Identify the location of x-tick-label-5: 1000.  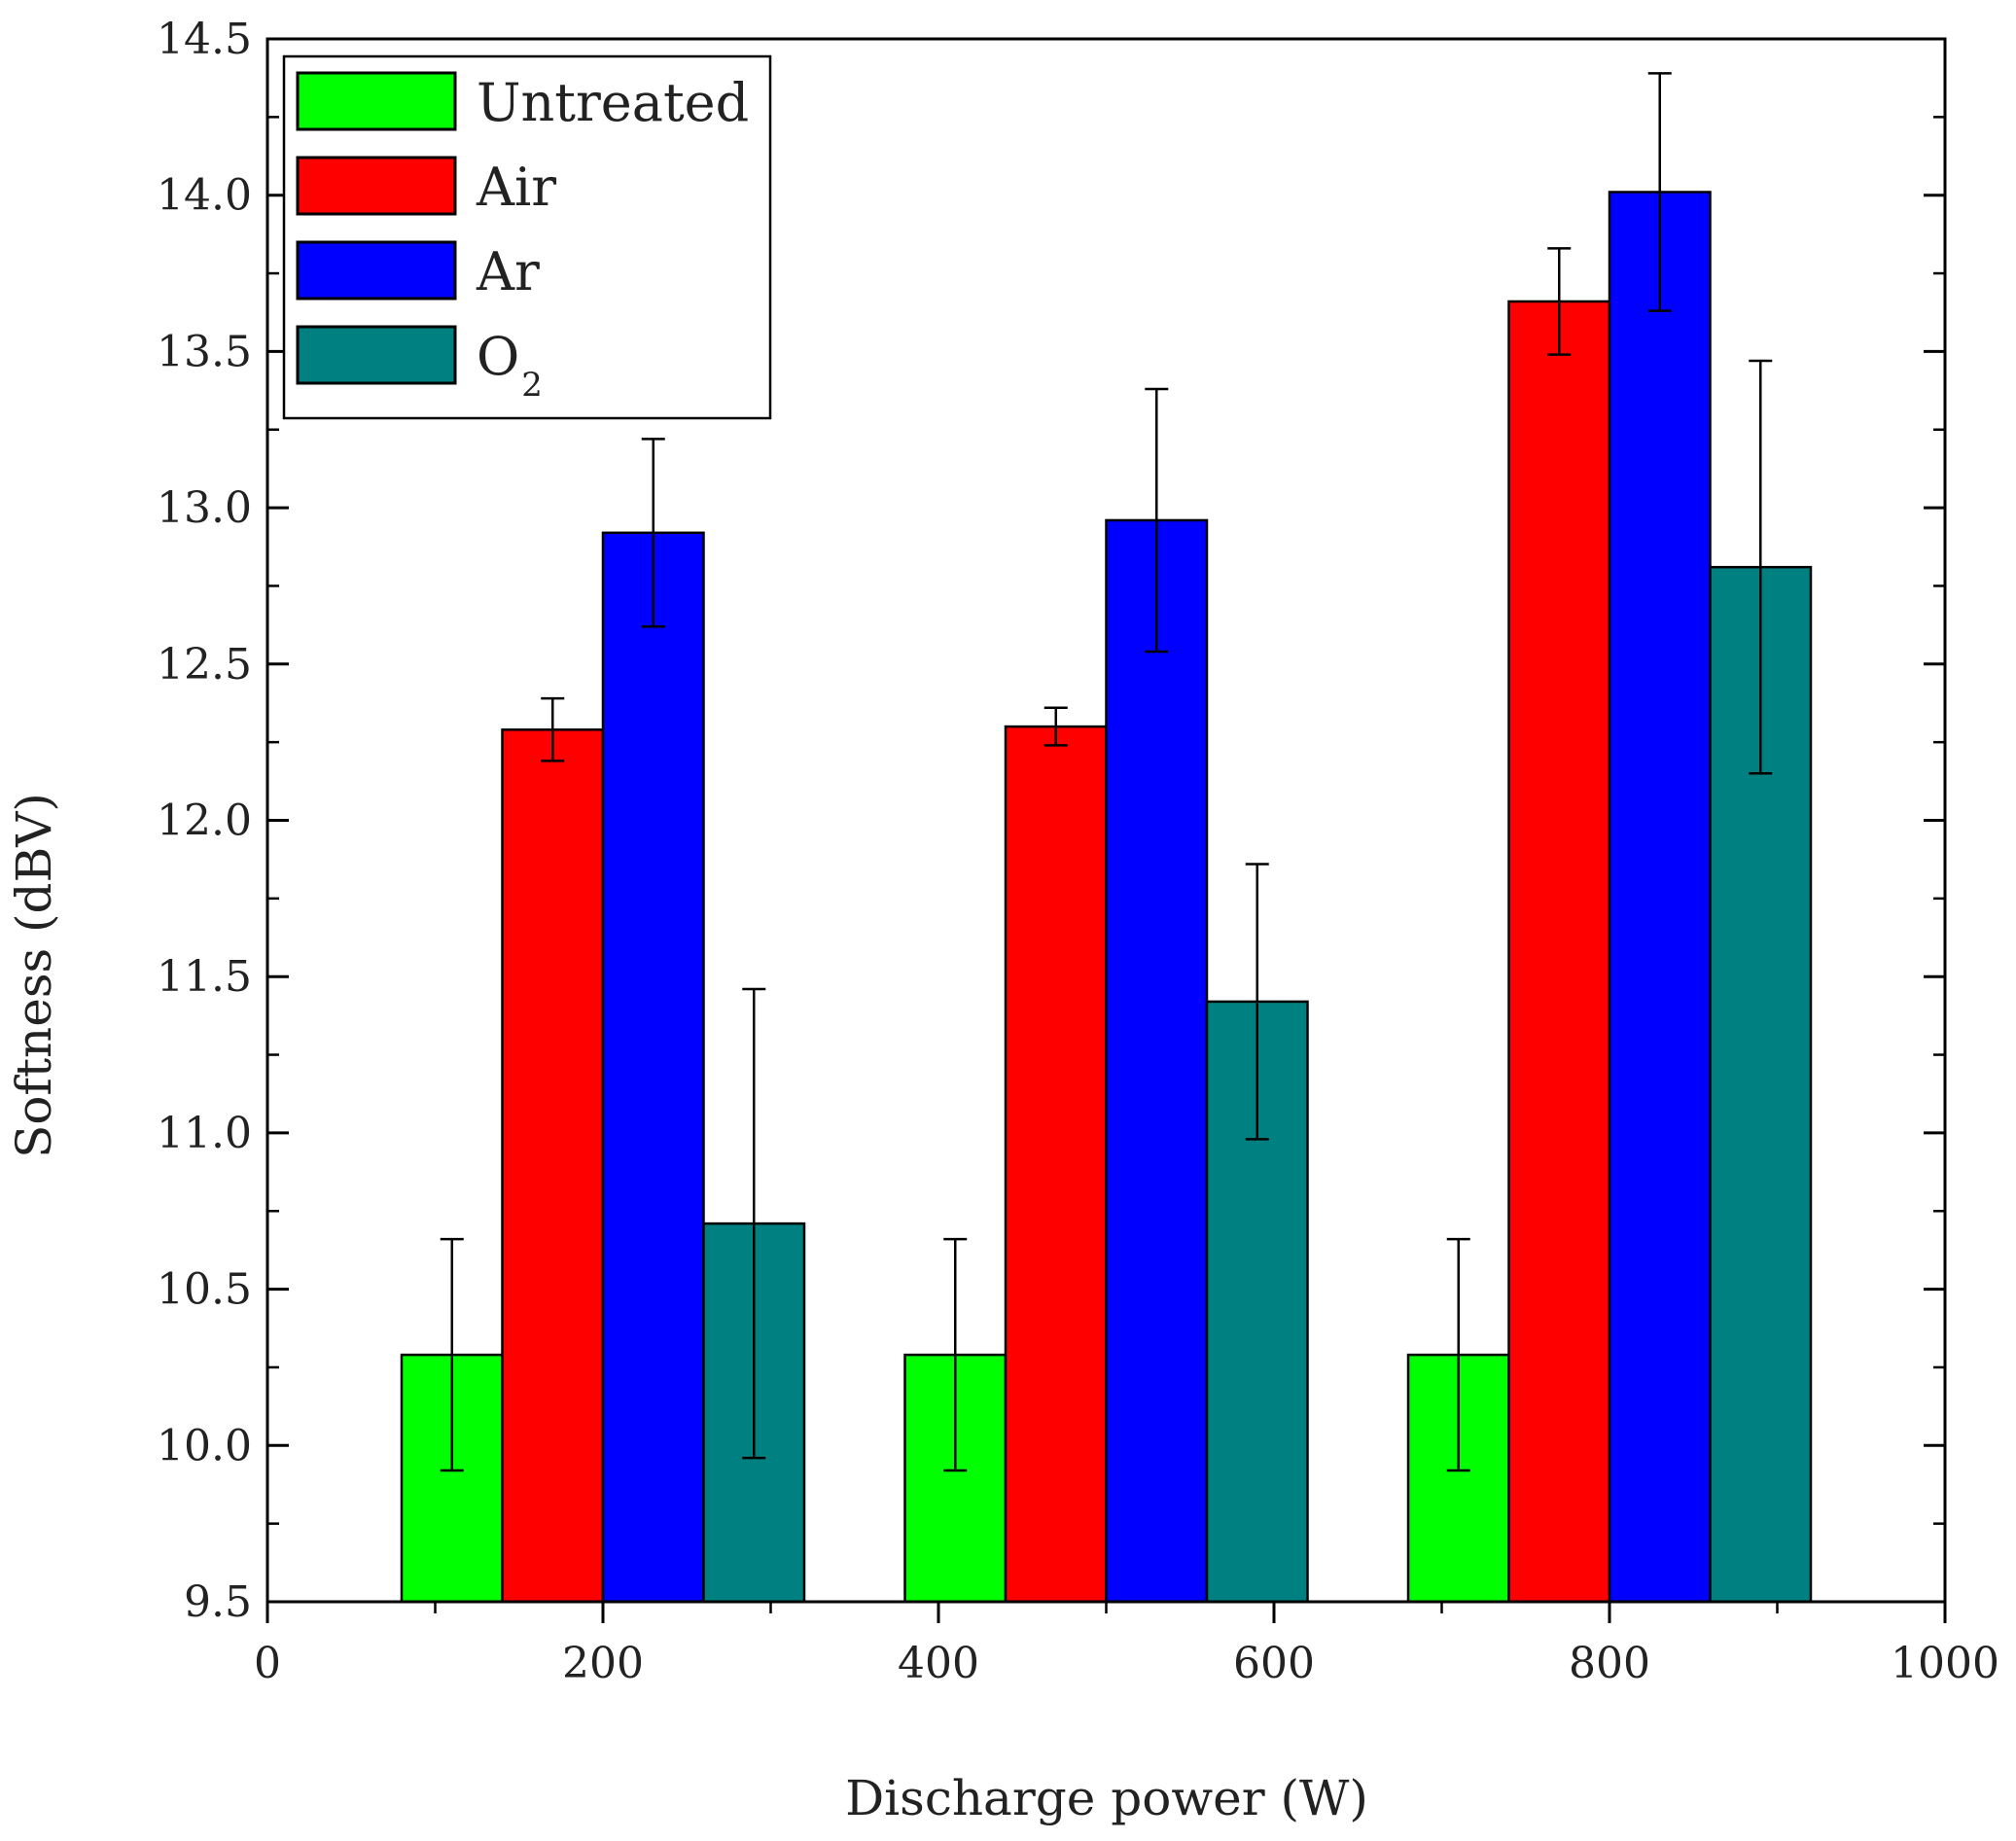
(1945, 1664).